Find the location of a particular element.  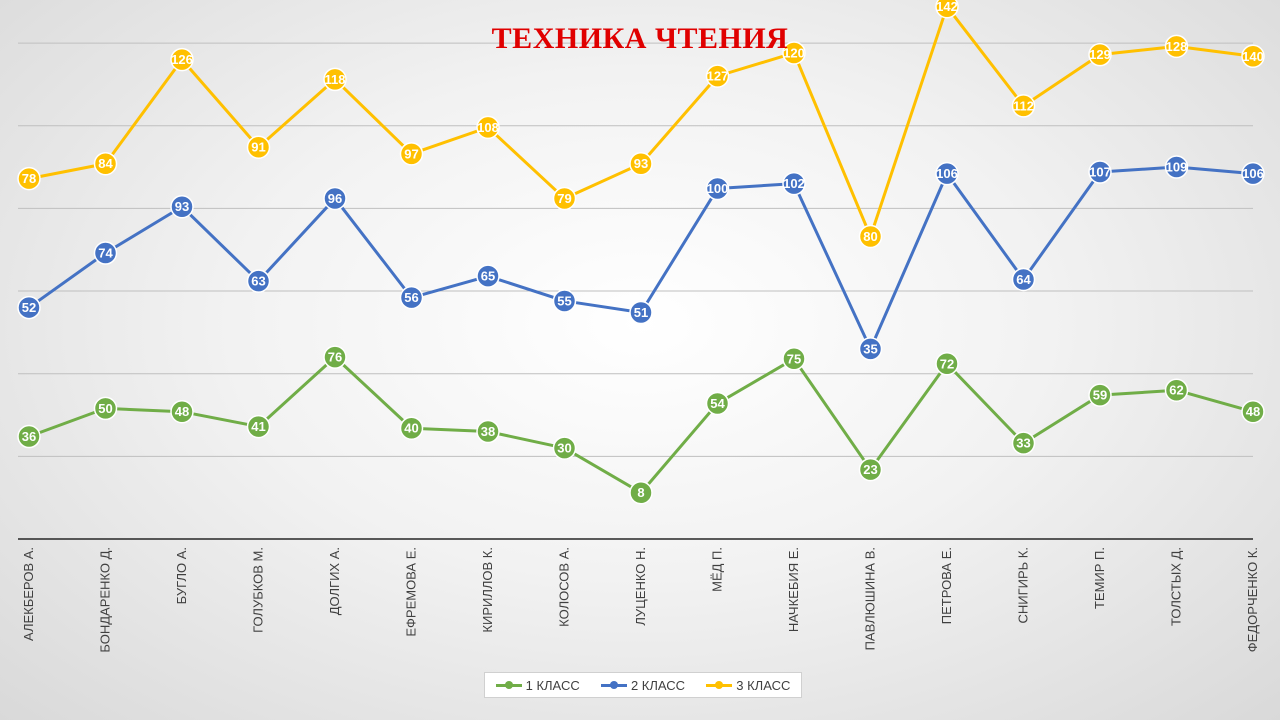

data-label: 97 is located at coordinates (411, 153).